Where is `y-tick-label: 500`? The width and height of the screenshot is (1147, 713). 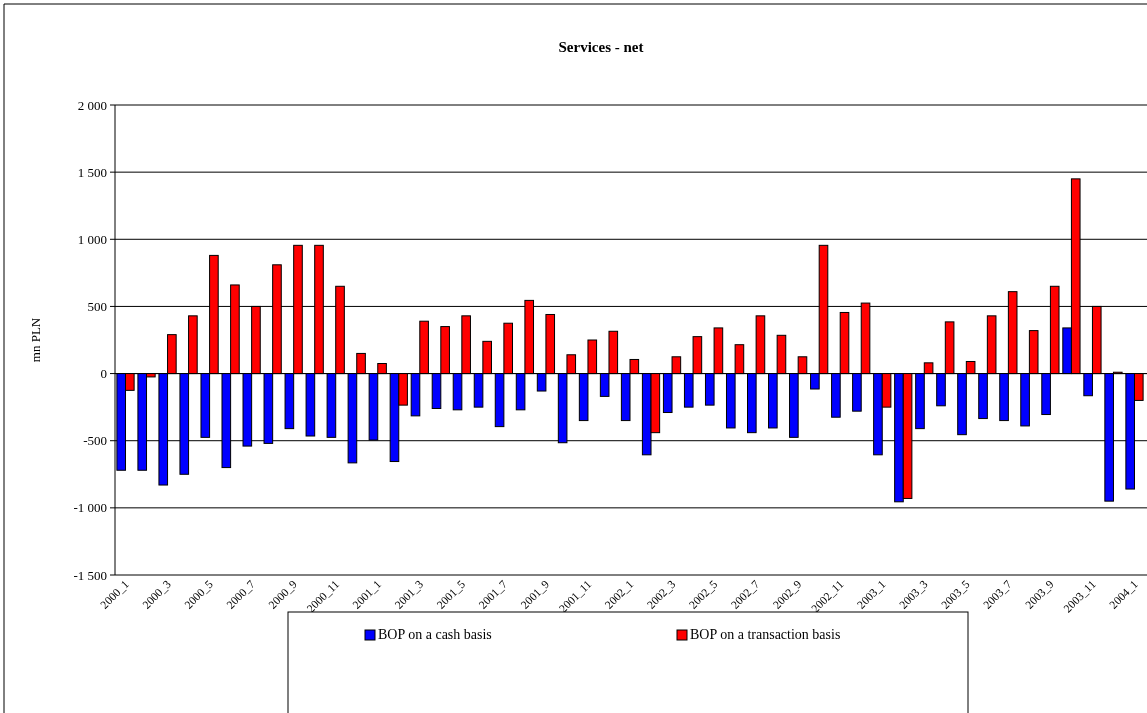
y-tick-label: 500 is located at coordinates (97, 306).